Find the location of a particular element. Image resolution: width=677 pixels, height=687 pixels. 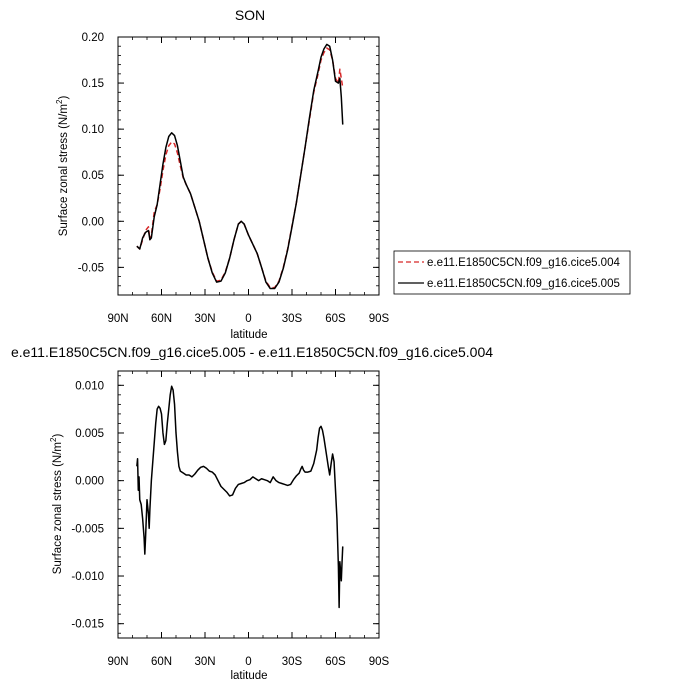

top-chart-y-tick-label: 0.15 is located at coordinates (93, 84).